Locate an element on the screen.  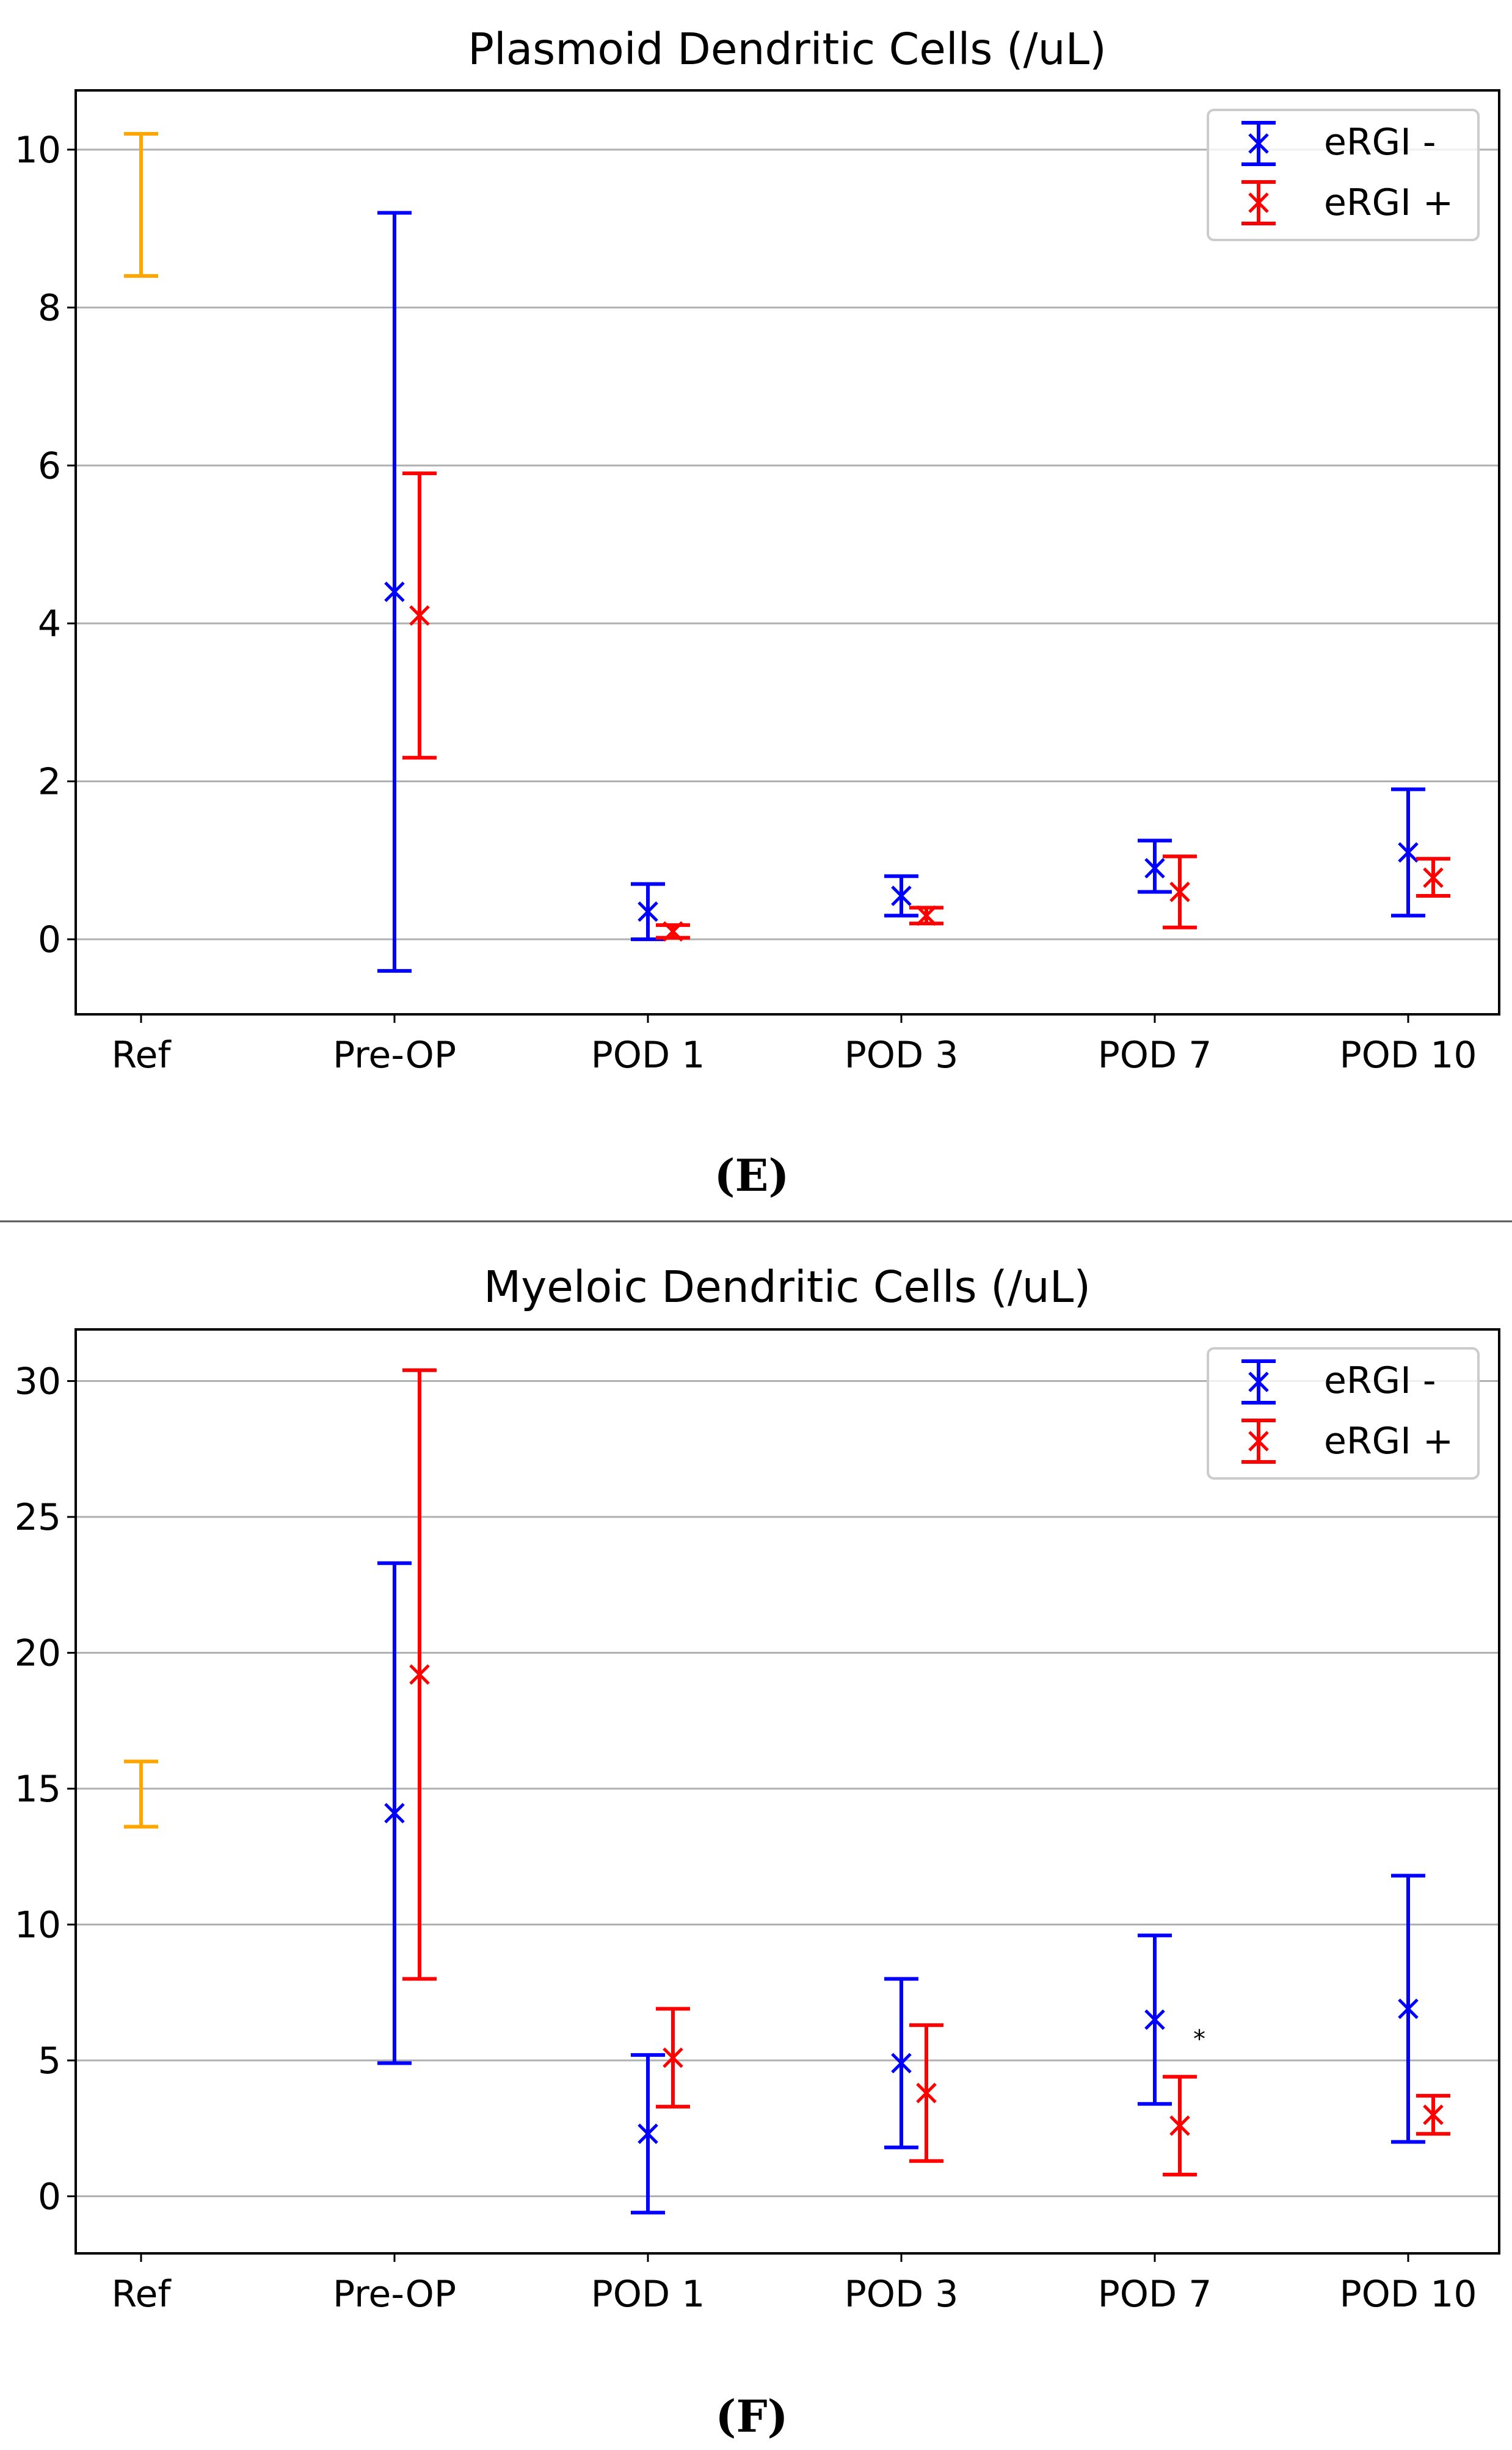
y-tick-label-30: 30 is located at coordinates (38, 1382).